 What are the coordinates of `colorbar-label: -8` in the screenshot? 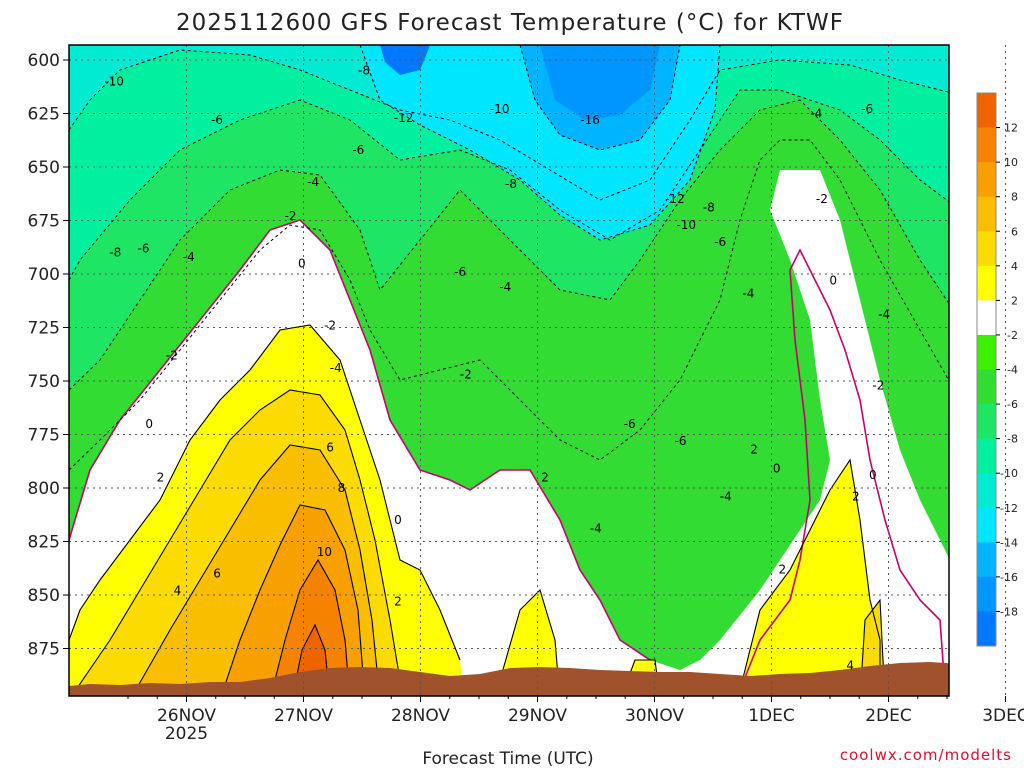 It's located at (1012, 439).